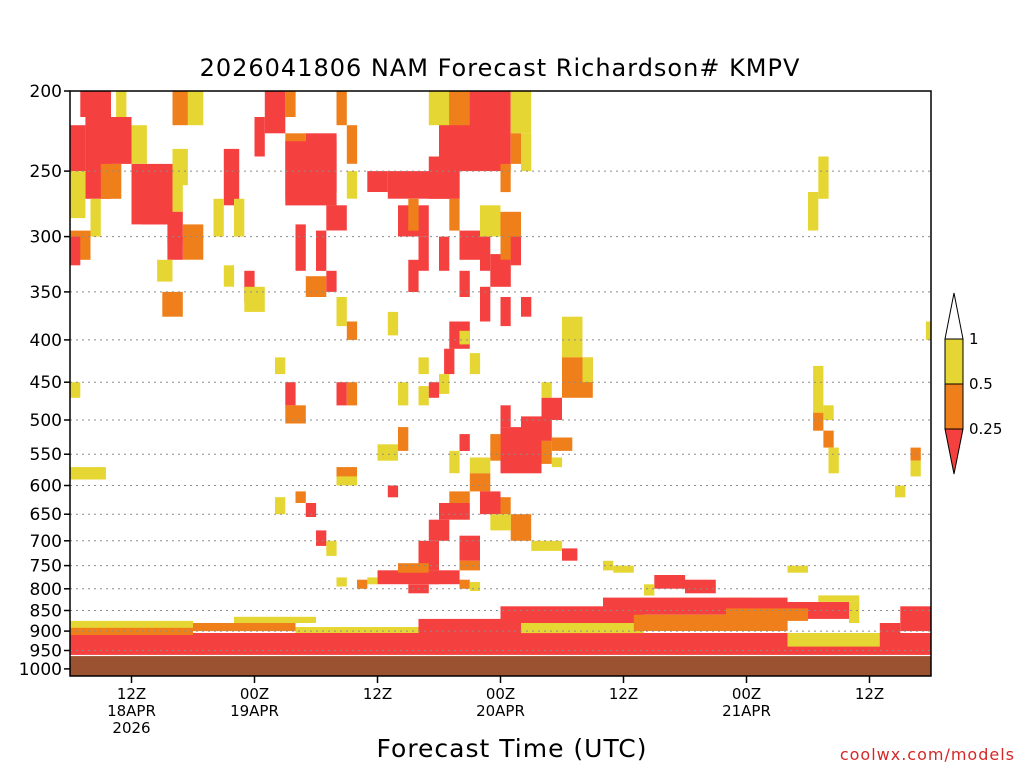  I want to click on y-tick-label: 750, so click(46, 567).